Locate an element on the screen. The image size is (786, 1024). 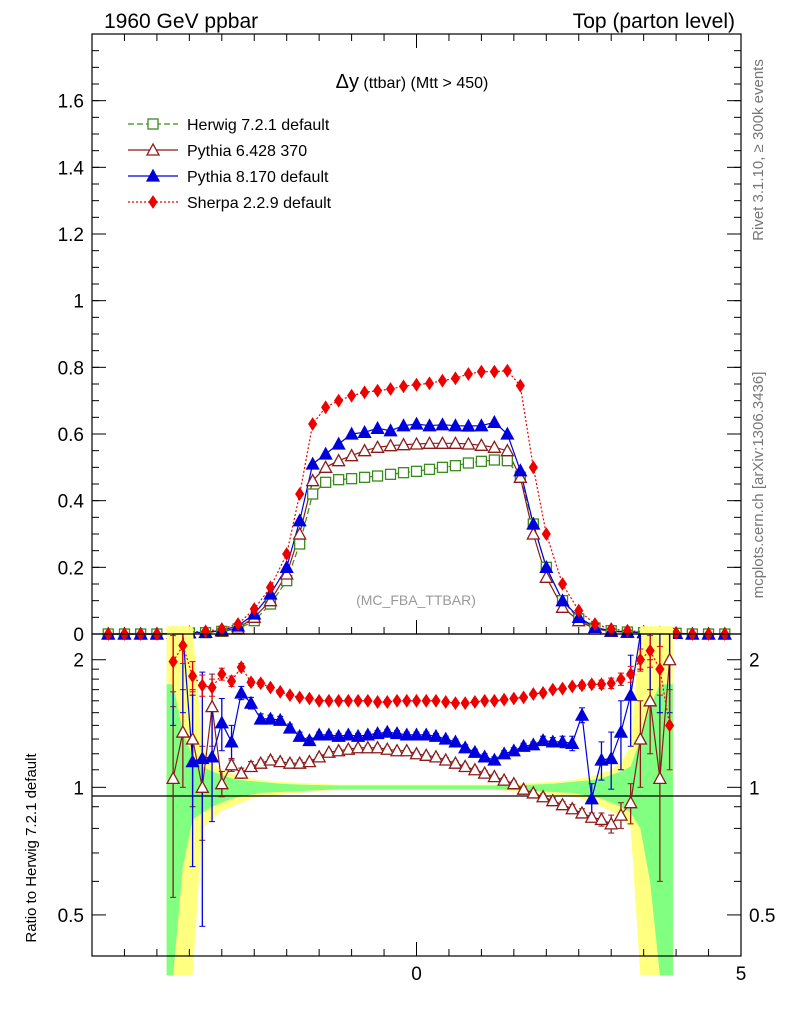
legend-marker-sherpa is located at coordinates (153, 202).